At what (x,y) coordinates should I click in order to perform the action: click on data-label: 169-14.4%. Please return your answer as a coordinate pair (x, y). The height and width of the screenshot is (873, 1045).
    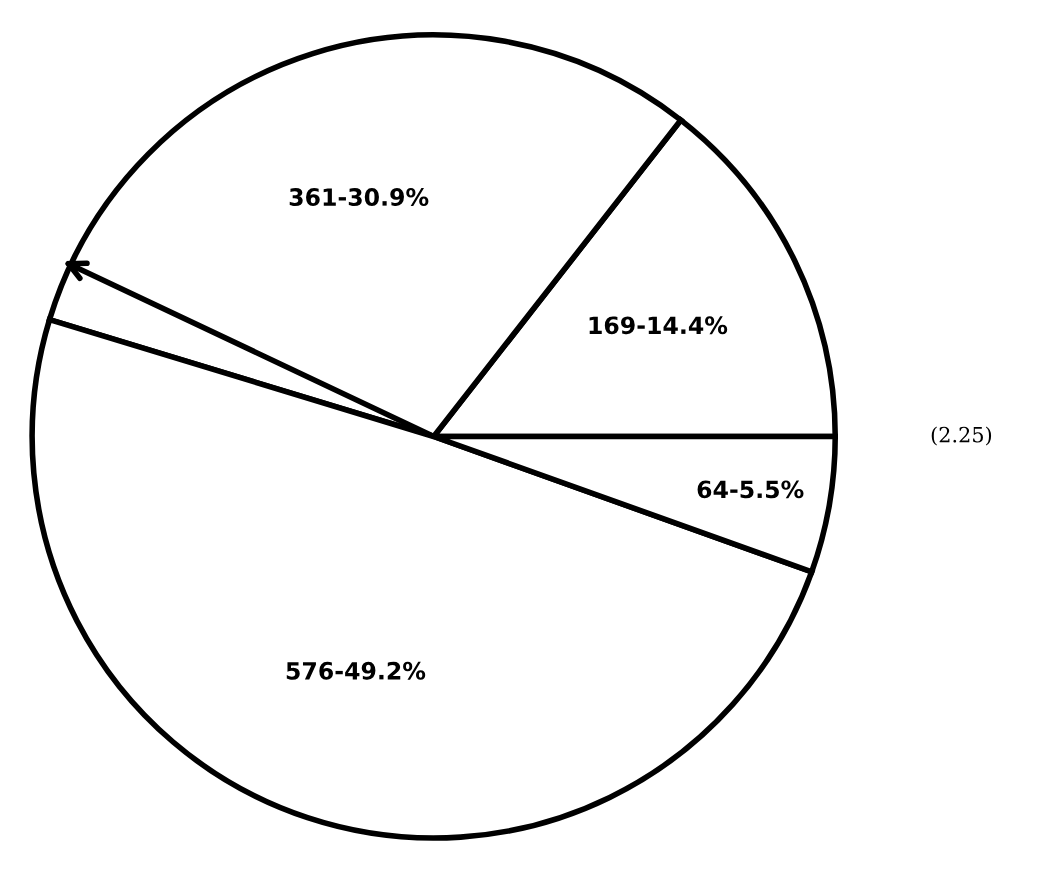
    Looking at the image, I should click on (658, 325).